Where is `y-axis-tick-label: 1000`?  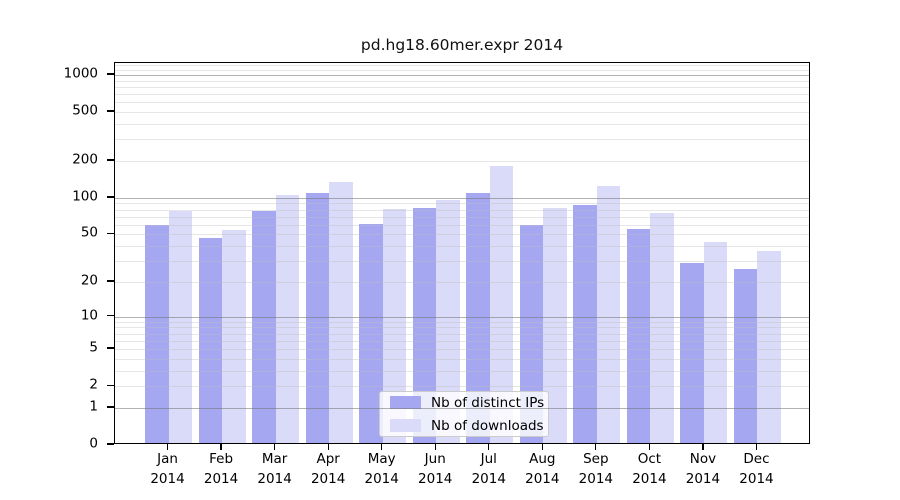 y-axis-tick-label: 1000 is located at coordinates (80, 73).